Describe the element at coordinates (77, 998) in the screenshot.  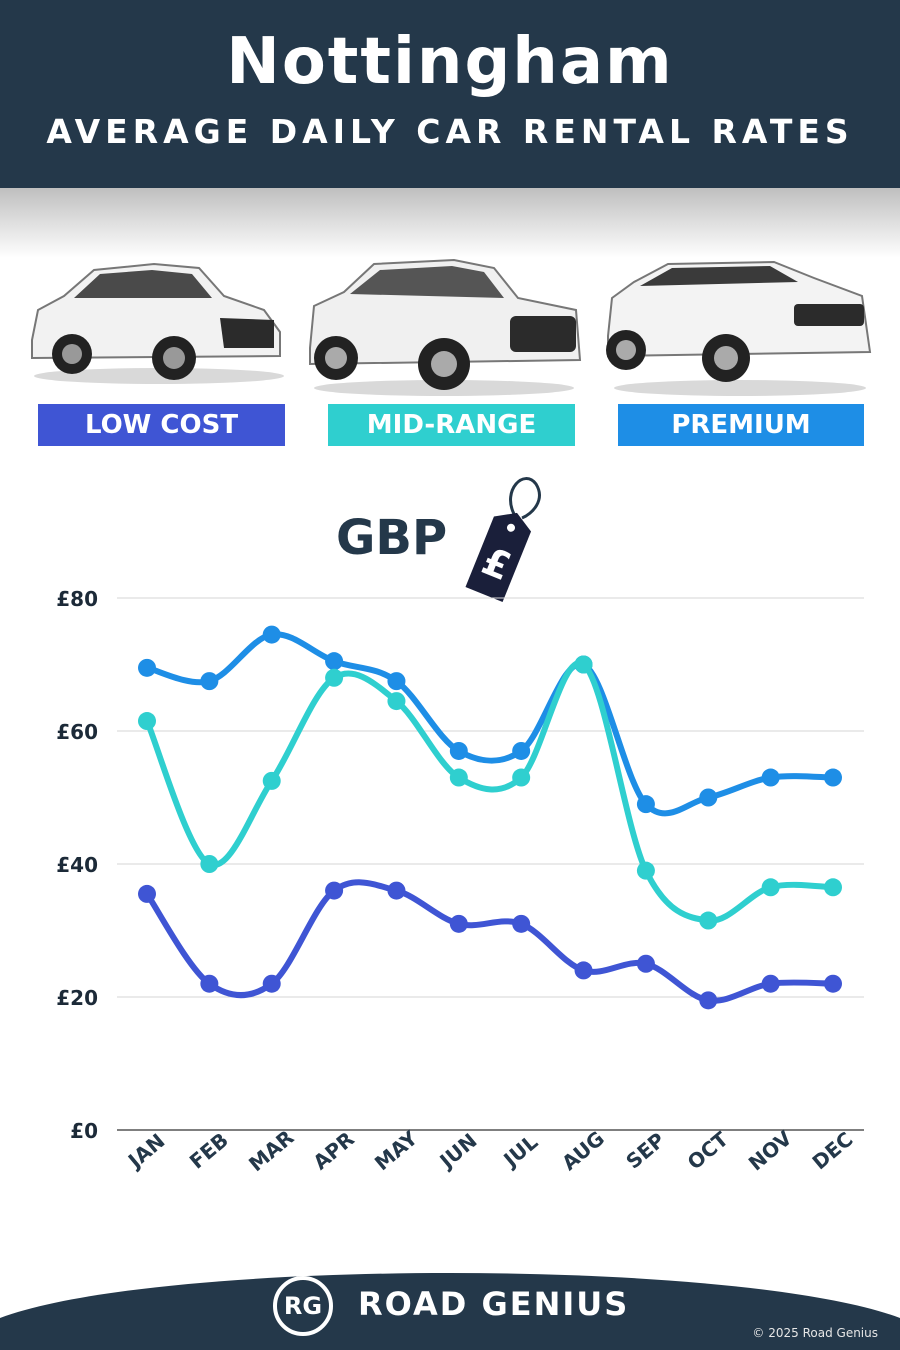
I see `y-tick-label: £20` at that location.